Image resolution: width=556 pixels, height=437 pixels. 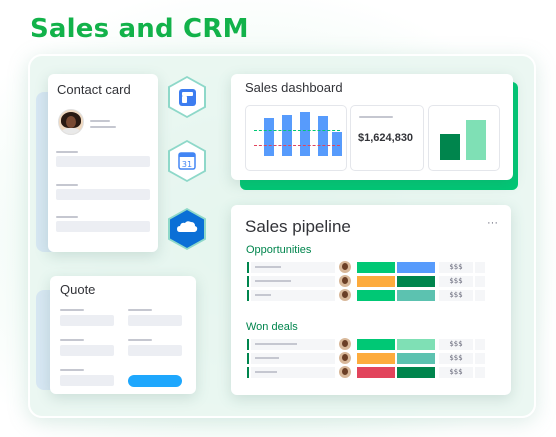 I want to click on bar-chart-widget, so click(x=296, y=138).